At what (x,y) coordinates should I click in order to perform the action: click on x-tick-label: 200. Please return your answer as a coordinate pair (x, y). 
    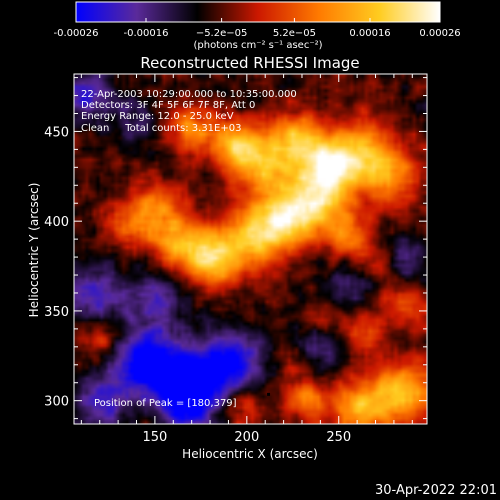
    Looking at the image, I should click on (246, 437).